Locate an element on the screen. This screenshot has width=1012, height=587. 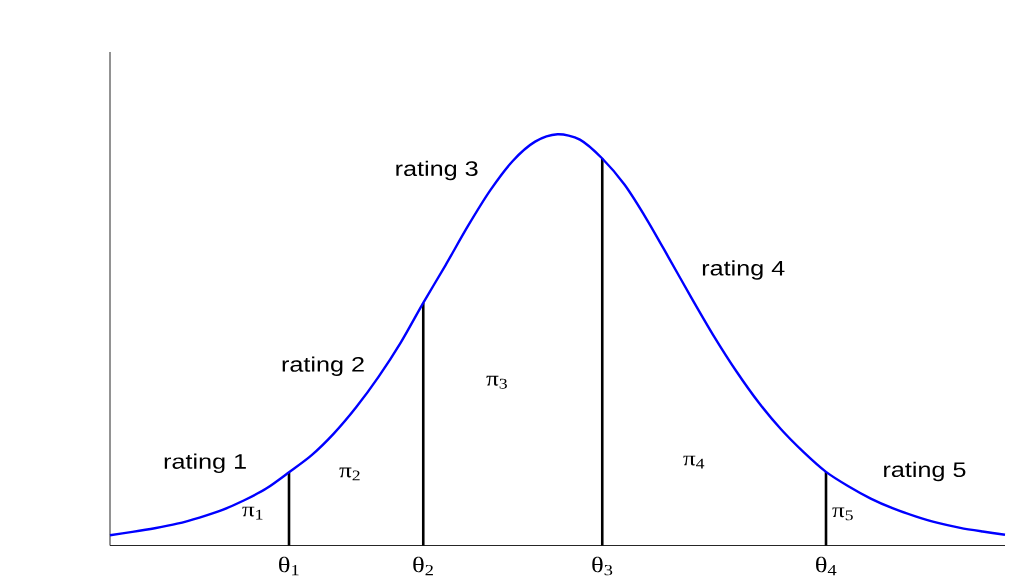
annotation: π$_{4}$ is located at coordinates (694, 462).